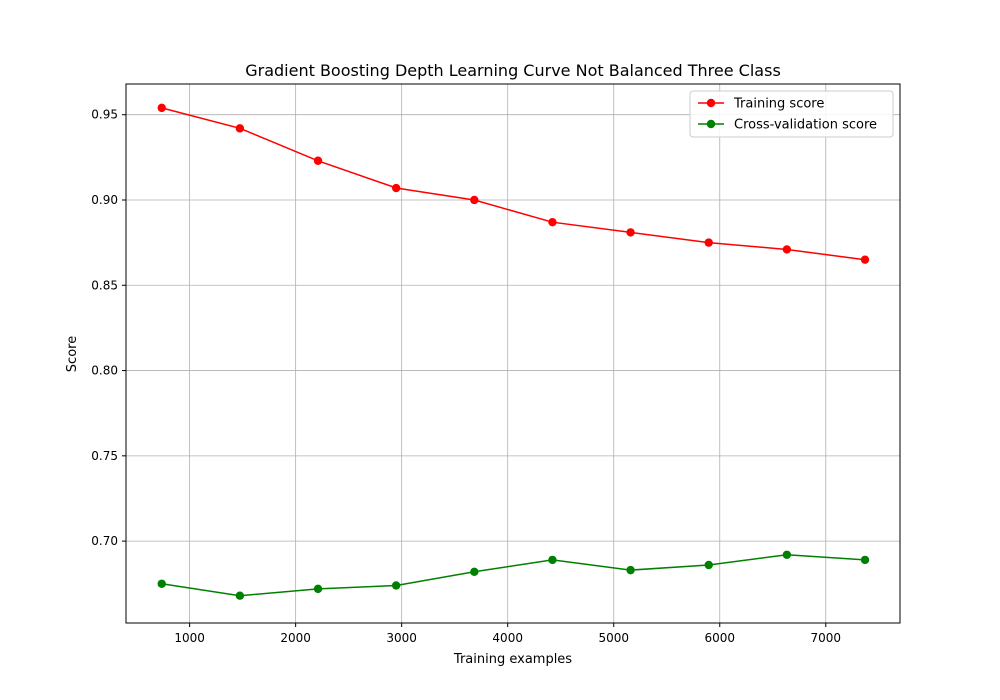  Describe the element at coordinates (401, 638) in the screenshot. I see `x-tick-label: 3000` at that location.